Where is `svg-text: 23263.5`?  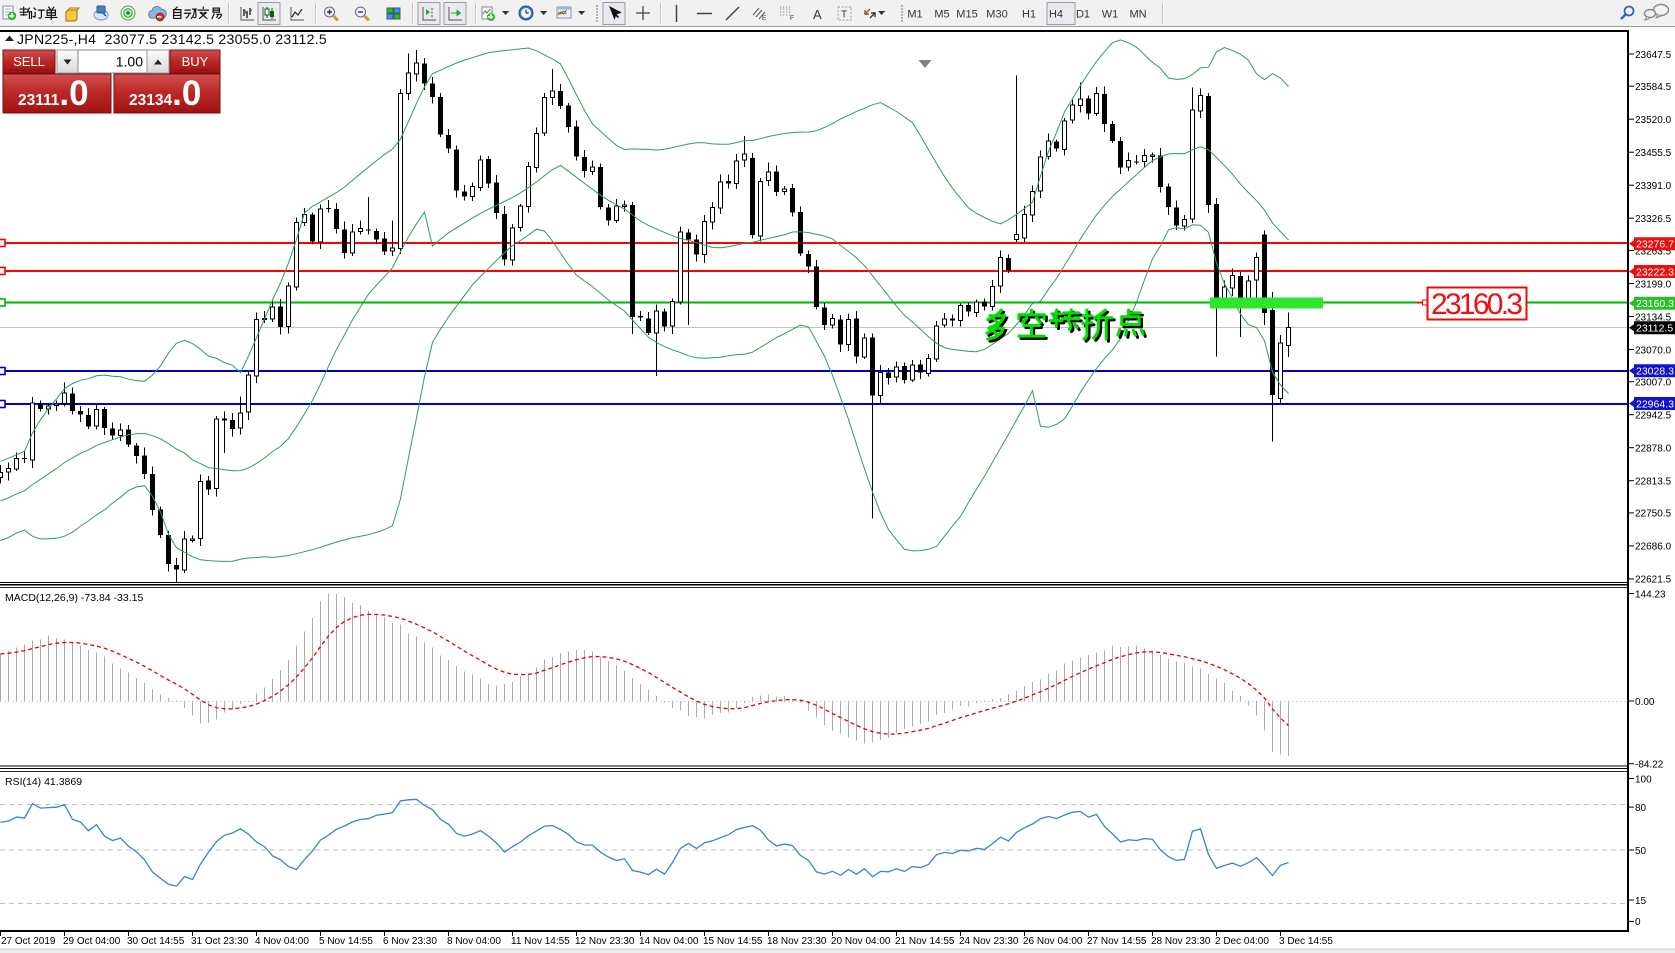
svg-text: 23263.5 is located at coordinates (1653, 251).